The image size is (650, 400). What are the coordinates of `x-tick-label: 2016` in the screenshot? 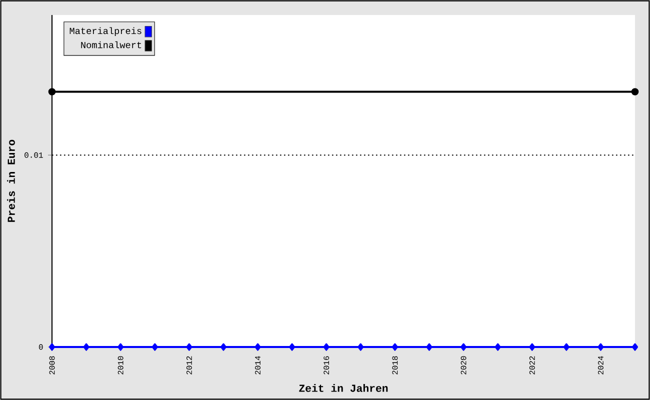 It's located at (327, 365).